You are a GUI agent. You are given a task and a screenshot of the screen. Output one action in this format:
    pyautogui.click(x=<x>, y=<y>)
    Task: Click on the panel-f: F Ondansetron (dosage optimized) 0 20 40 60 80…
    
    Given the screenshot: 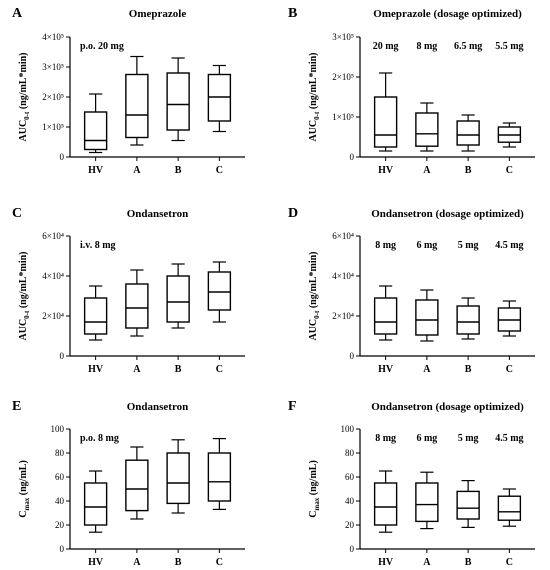 What is the action you would take?
    pyautogui.click(x=411, y=483)
    